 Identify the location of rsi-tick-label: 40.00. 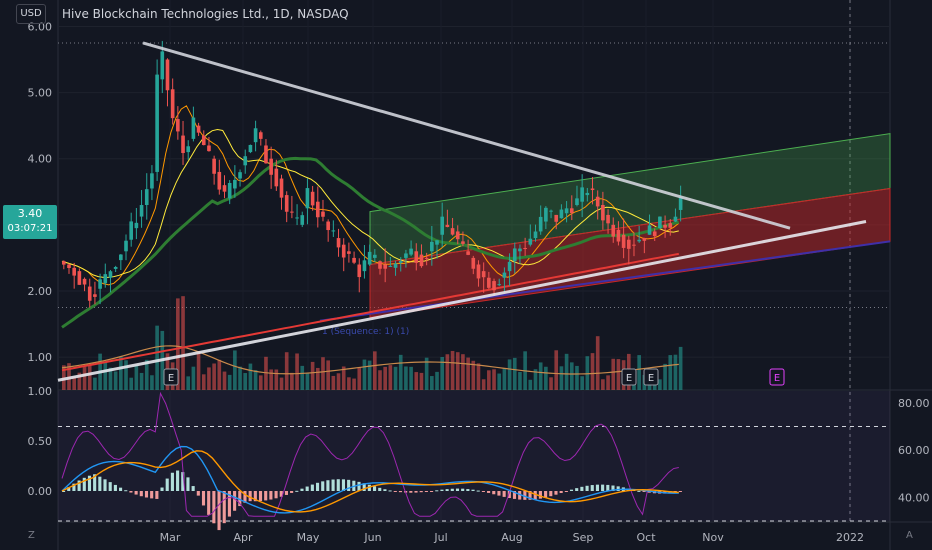
(914, 497).